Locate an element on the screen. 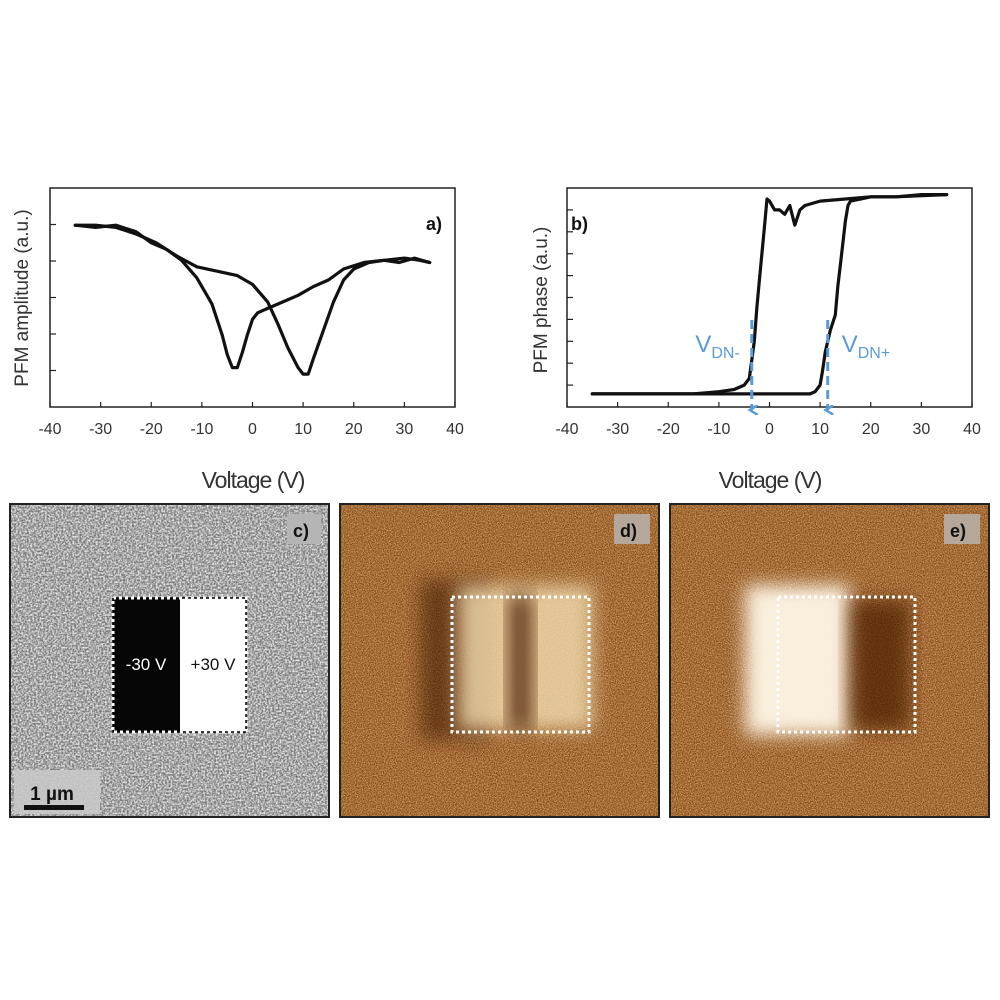 Image resolution: width=1000 pixels, height=1000 pixels. image-c-box-right-region is located at coordinates (213, 665).